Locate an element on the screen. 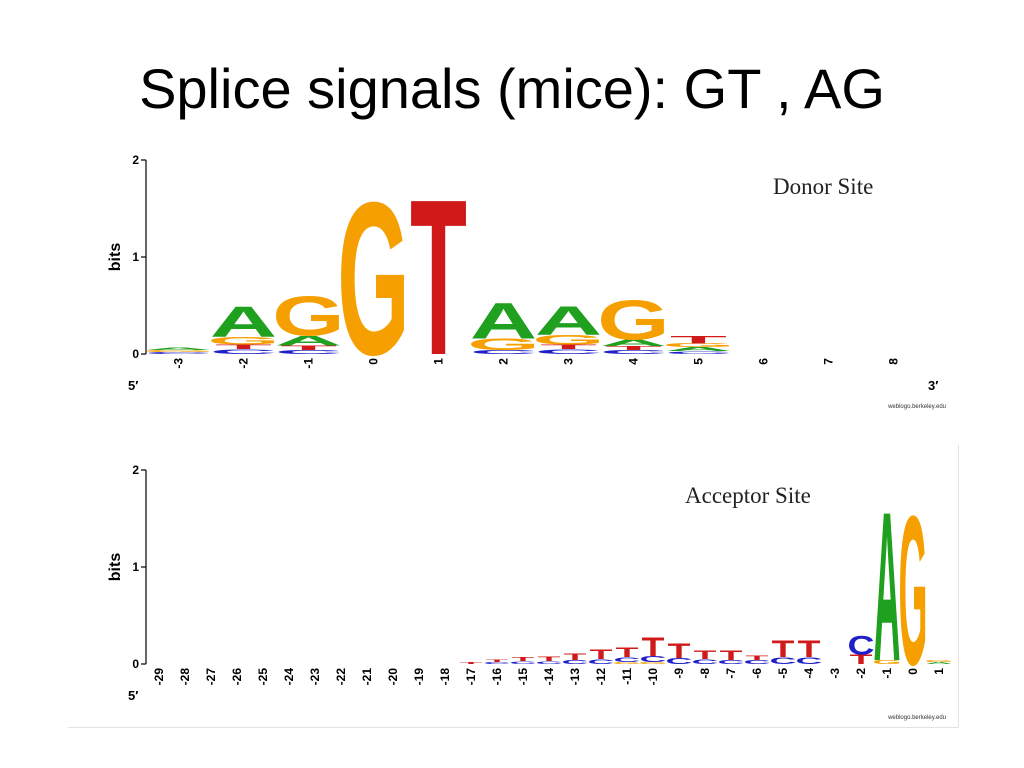 This screenshot has width=1024, height=768. position-label: -14 is located at coordinates (549, 677).